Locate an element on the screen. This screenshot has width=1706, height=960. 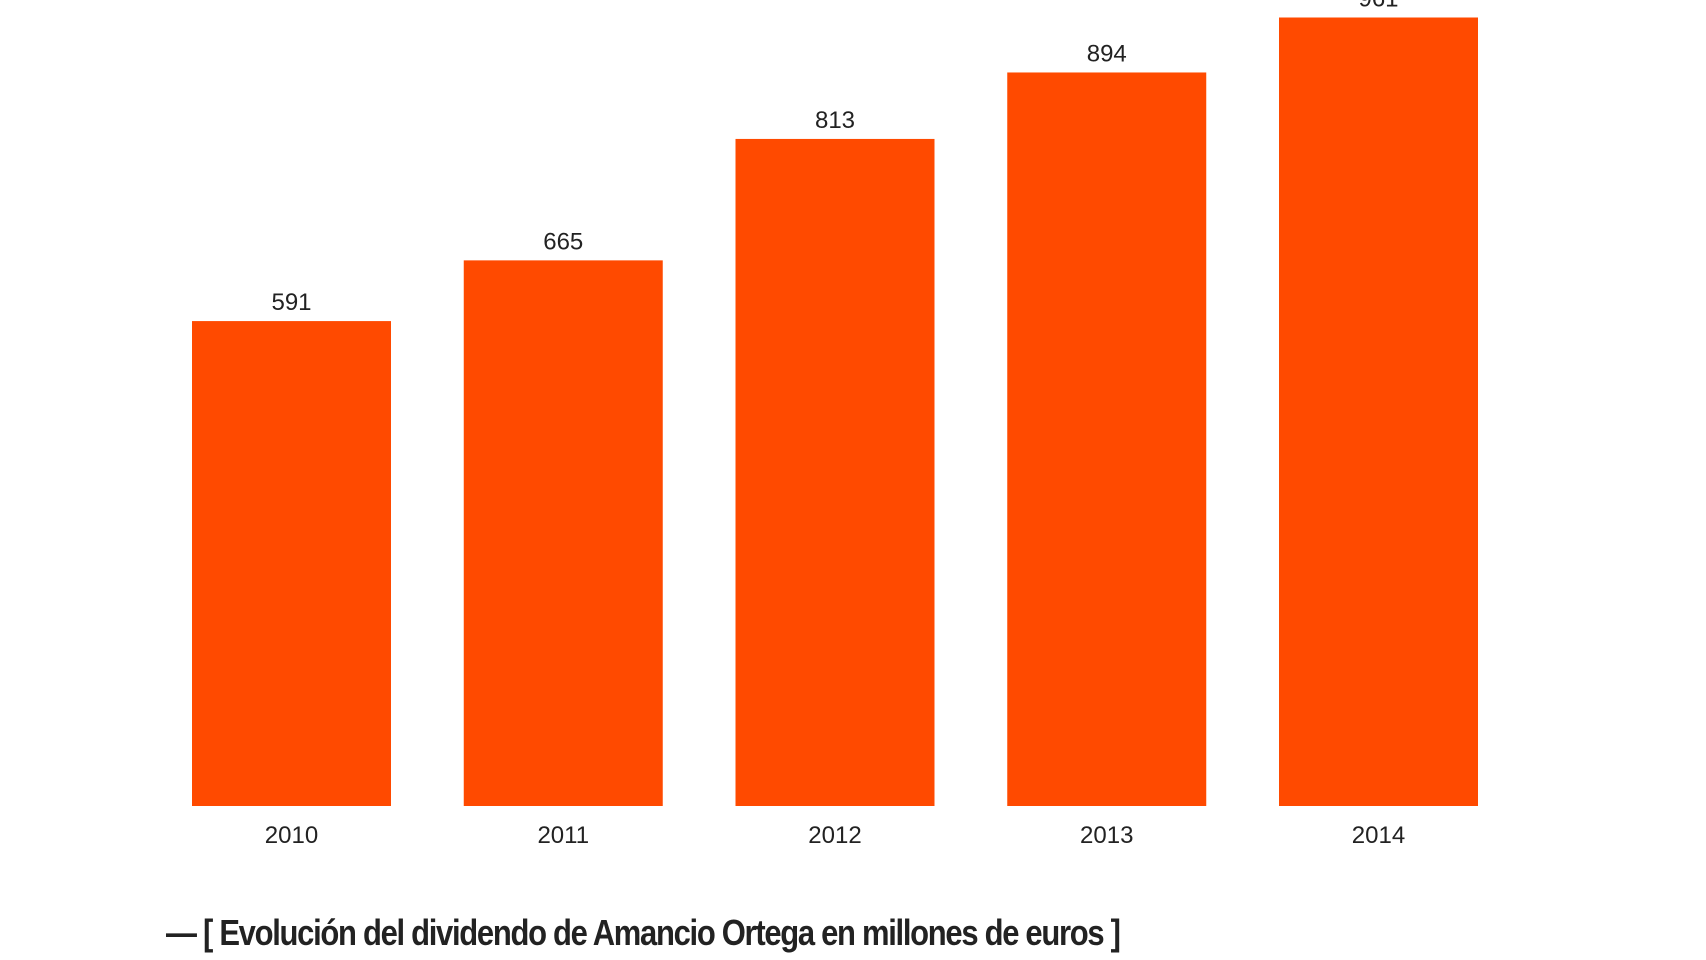
bar-2010 is located at coordinates (291, 563).